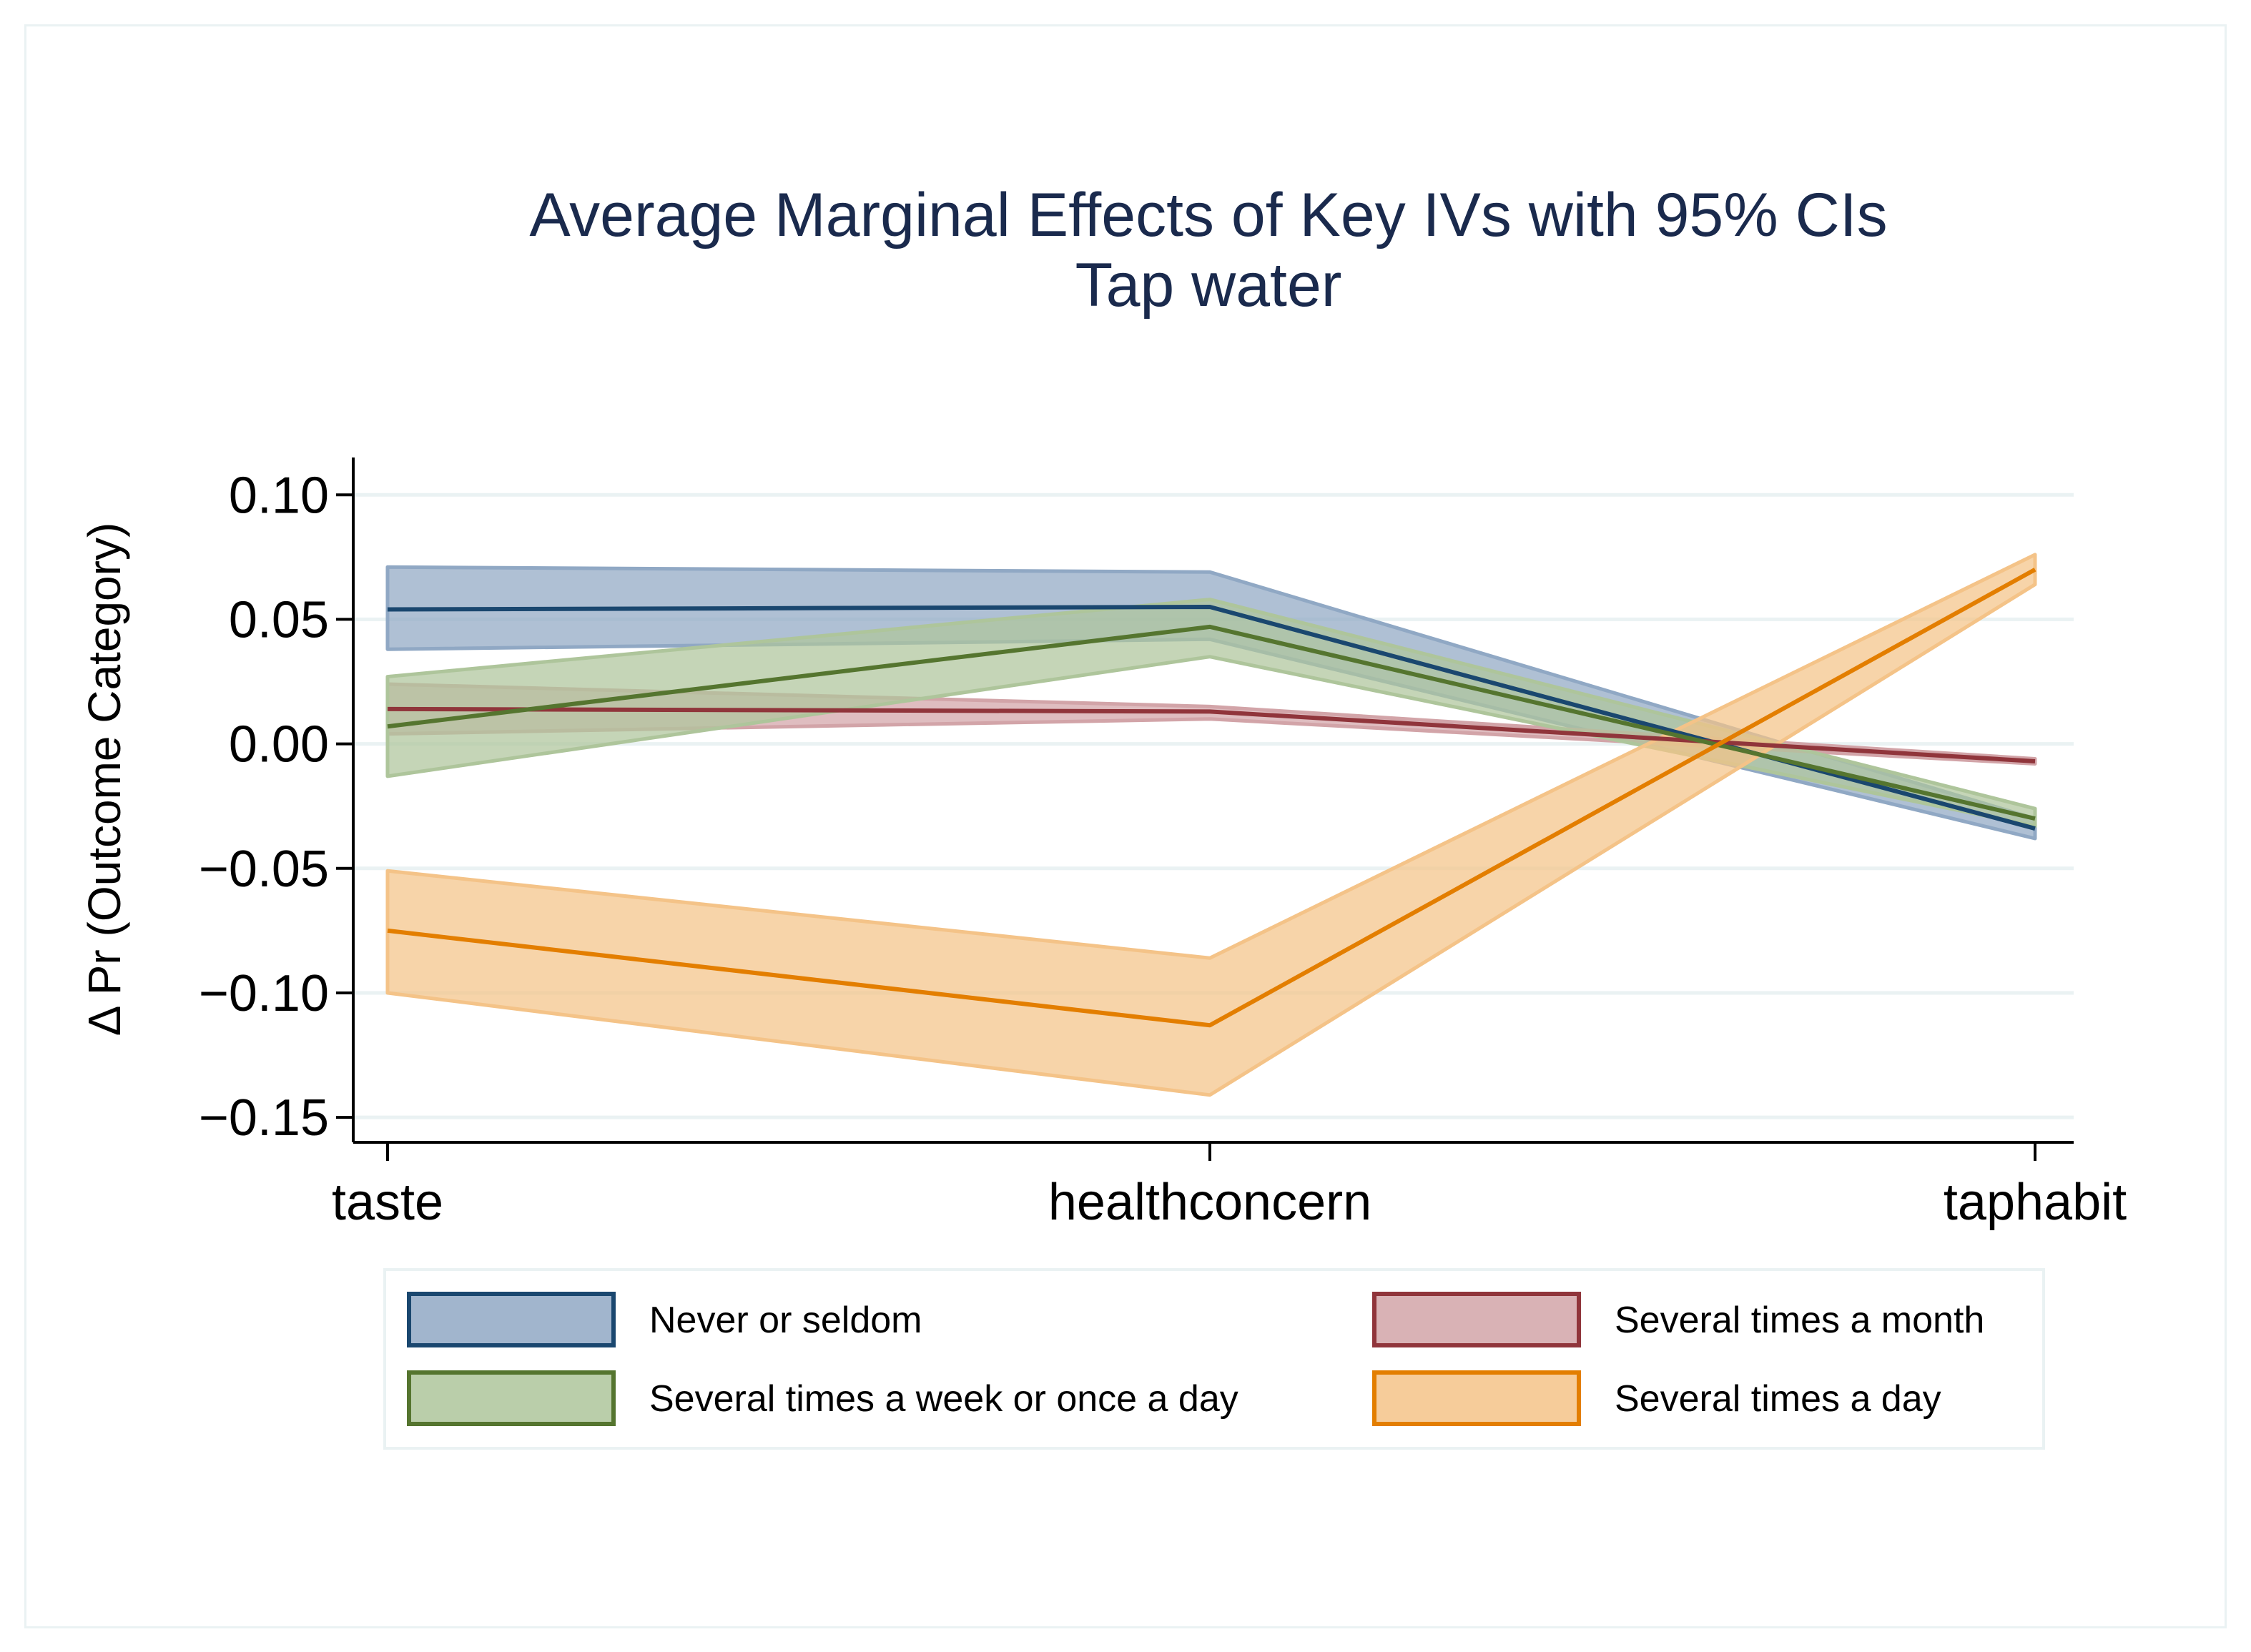  What do you see at coordinates (279, 745) in the screenshot?
I see `y-tick-label: 0.00` at bounding box center [279, 745].